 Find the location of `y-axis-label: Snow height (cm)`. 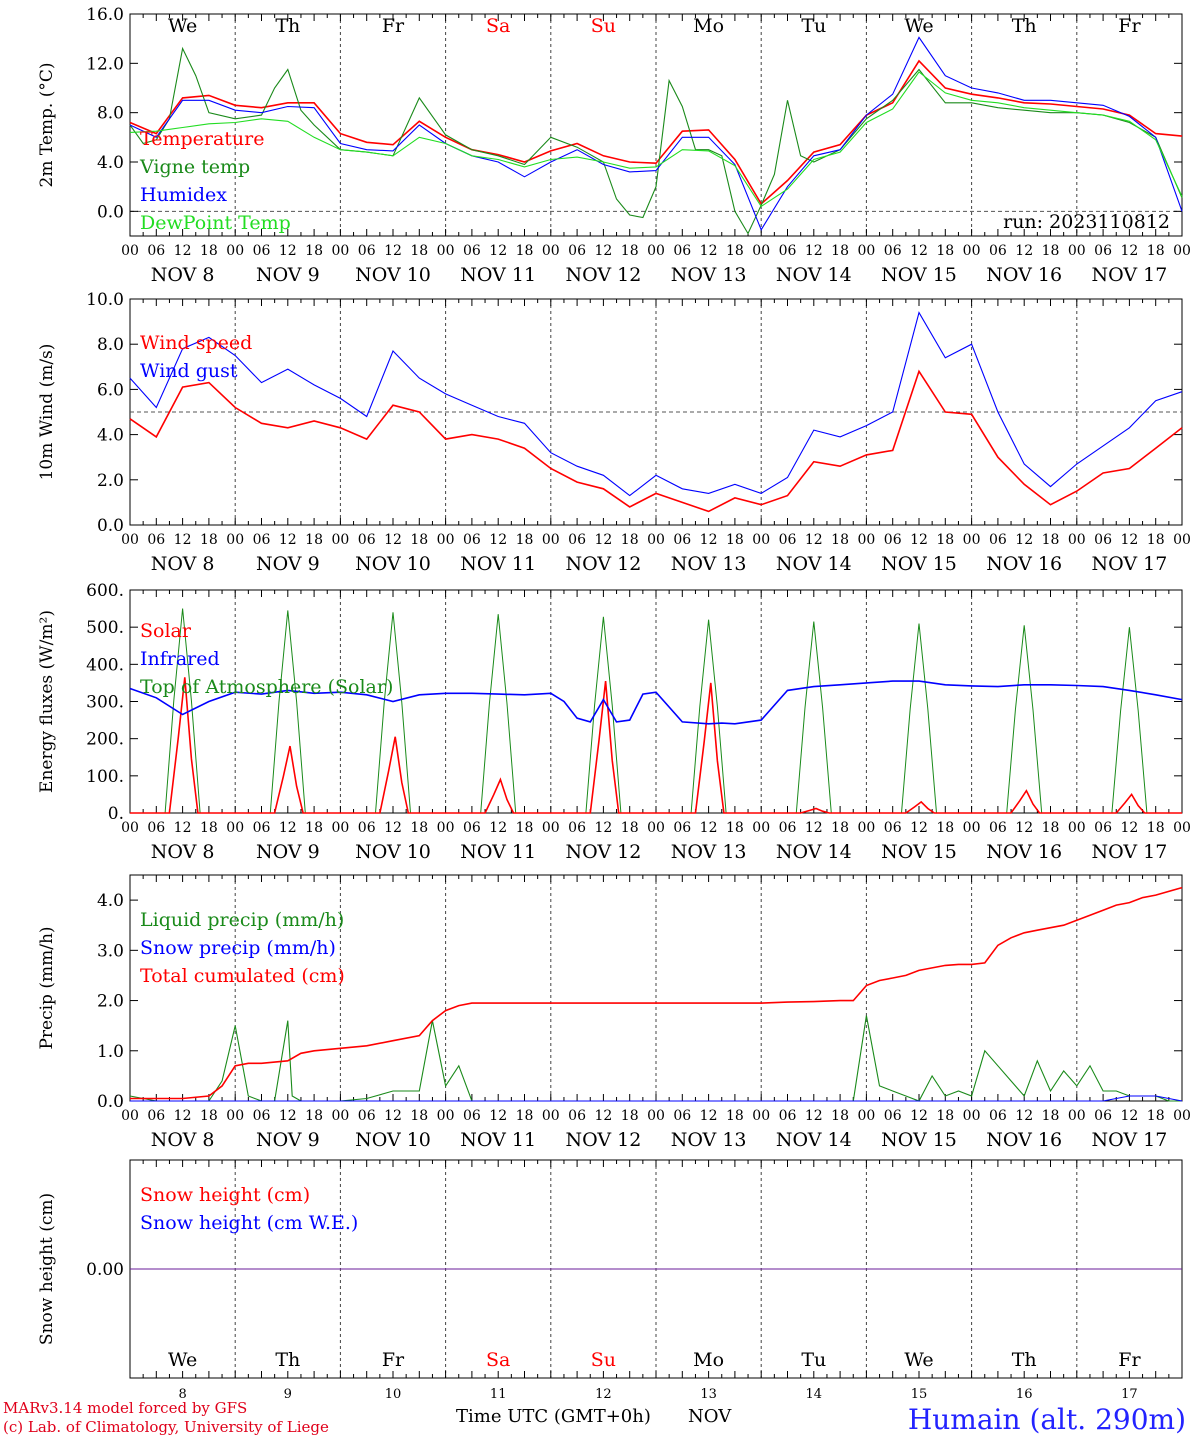

y-axis-label: Snow height (cm) is located at coordinates (47, 1269).